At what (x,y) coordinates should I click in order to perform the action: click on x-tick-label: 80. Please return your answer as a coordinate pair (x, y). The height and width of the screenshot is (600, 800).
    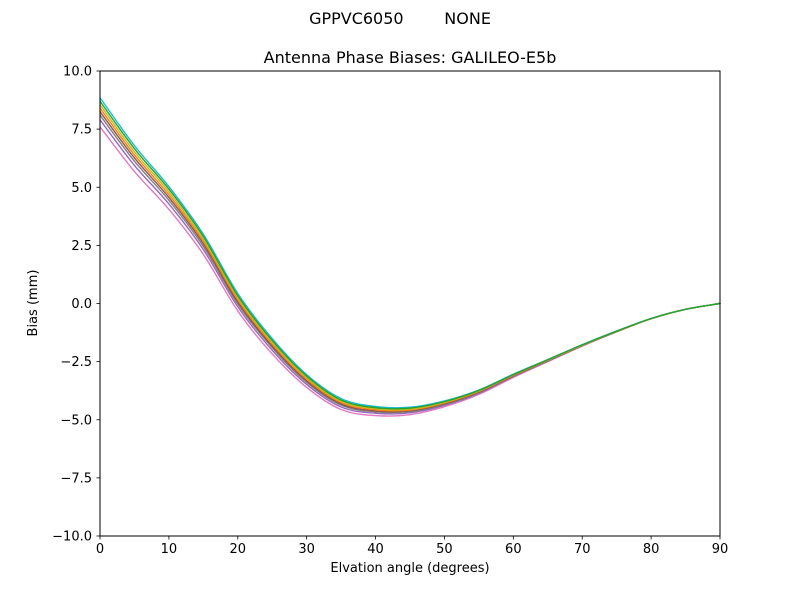
    Looking at the image, I should click on (651, 549).